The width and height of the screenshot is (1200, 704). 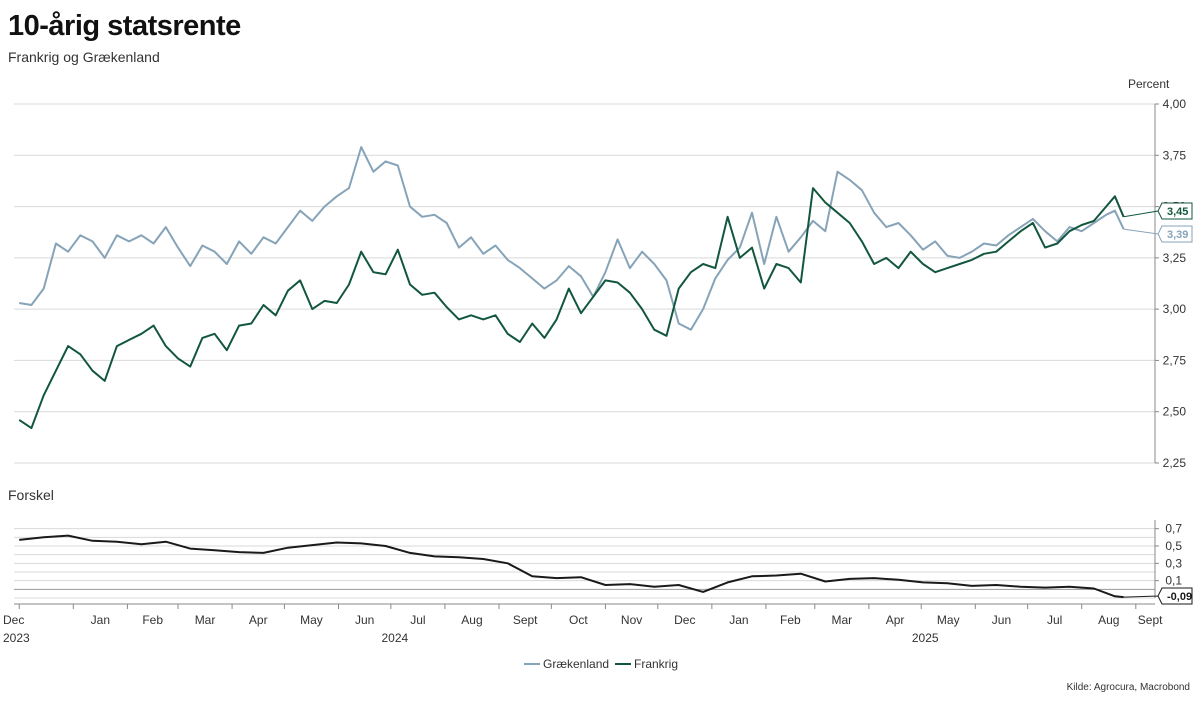 What do you see at coordinates (394, 638) in the screenshot?
I see `x-year-label: 2024` at bounding box center [394, 638].